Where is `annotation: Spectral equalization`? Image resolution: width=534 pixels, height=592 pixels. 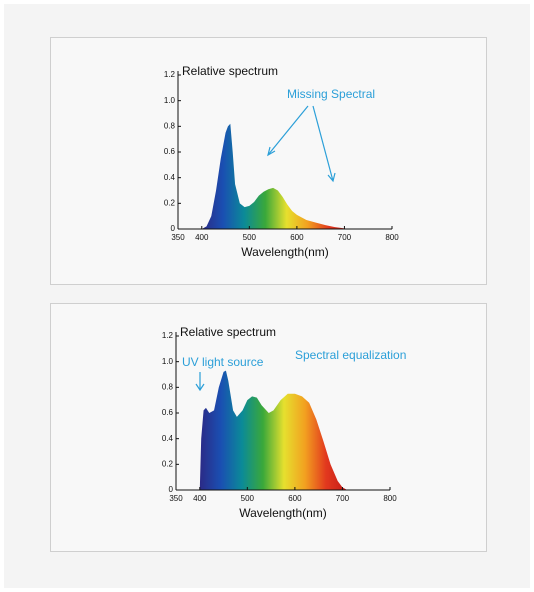
annotation: Spectral equalization is located at coordinates (350, 355).